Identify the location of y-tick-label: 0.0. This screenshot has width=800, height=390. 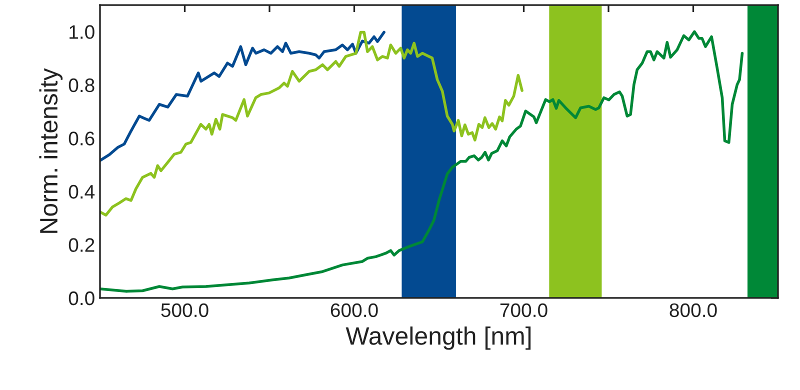
(81, 298).